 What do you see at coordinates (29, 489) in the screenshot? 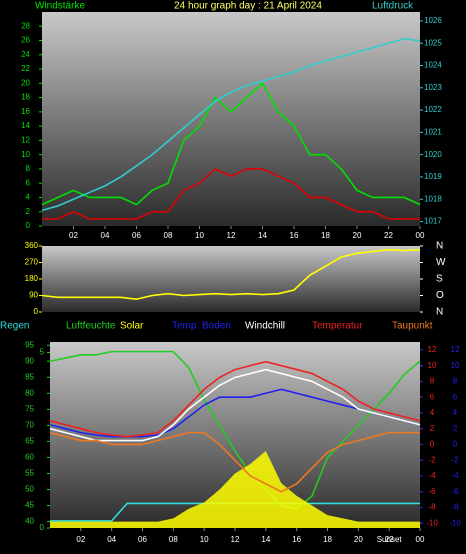
I see `y-tick-label: 50` at bounding box center [29, 489].